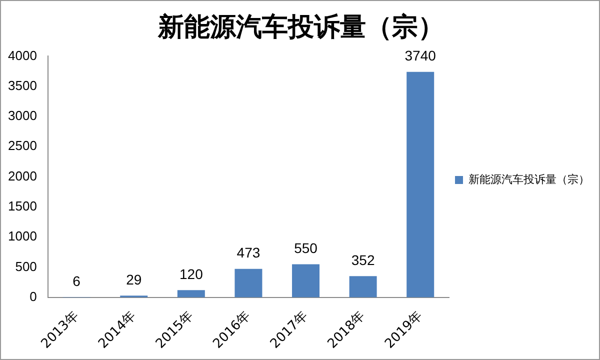 The height and width of the screenshot is (360, 600). I want to click on y-tick-label: 3000, so click(22, 116).